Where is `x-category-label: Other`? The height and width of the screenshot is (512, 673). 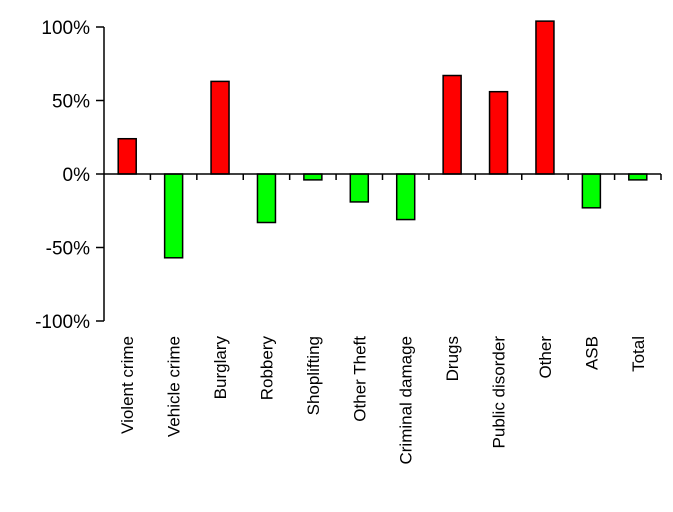
x-category-label: Other is located at coordinates (545, 357).